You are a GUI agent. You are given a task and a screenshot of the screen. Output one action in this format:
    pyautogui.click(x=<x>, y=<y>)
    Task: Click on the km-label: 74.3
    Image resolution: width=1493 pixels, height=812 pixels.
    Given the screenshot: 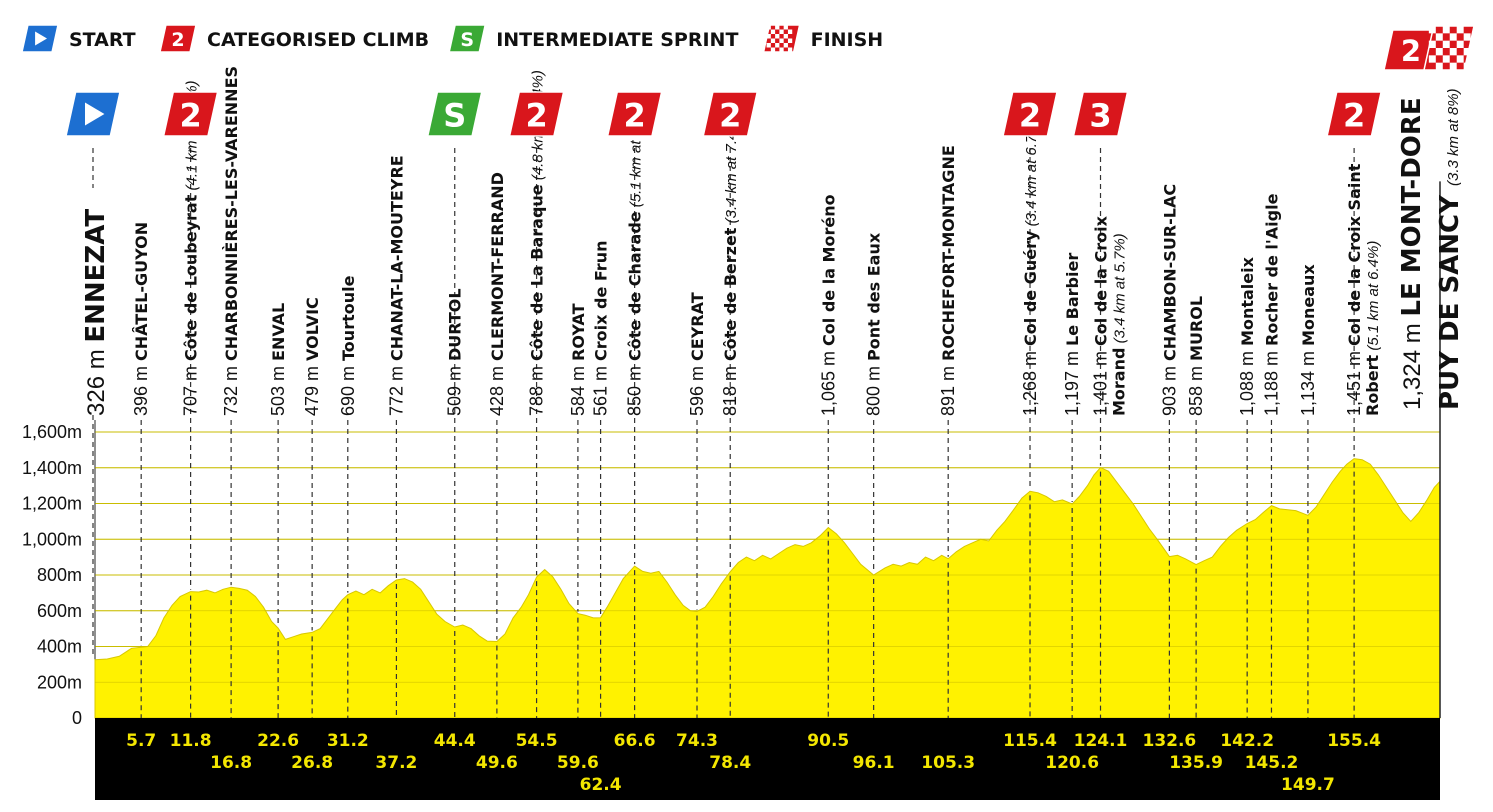 What is the action you would take?
    pyautogui.click(x=697, y=741)
    